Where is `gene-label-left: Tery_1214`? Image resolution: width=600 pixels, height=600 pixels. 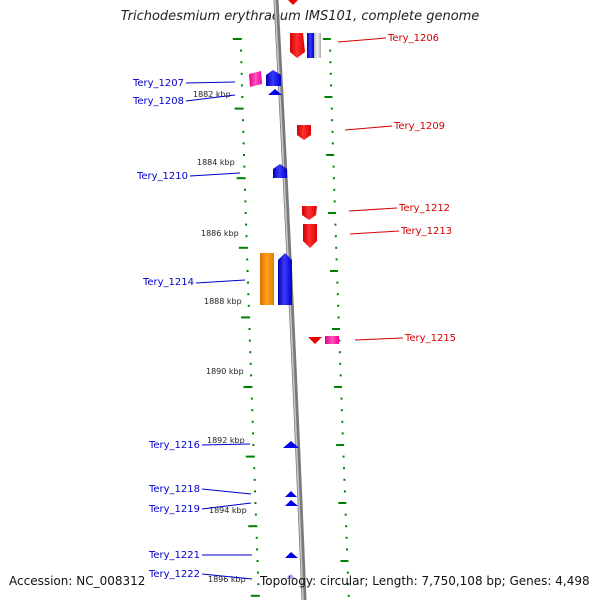
gene-label-left: Tery_1214 is located at coordinates (168, 282).